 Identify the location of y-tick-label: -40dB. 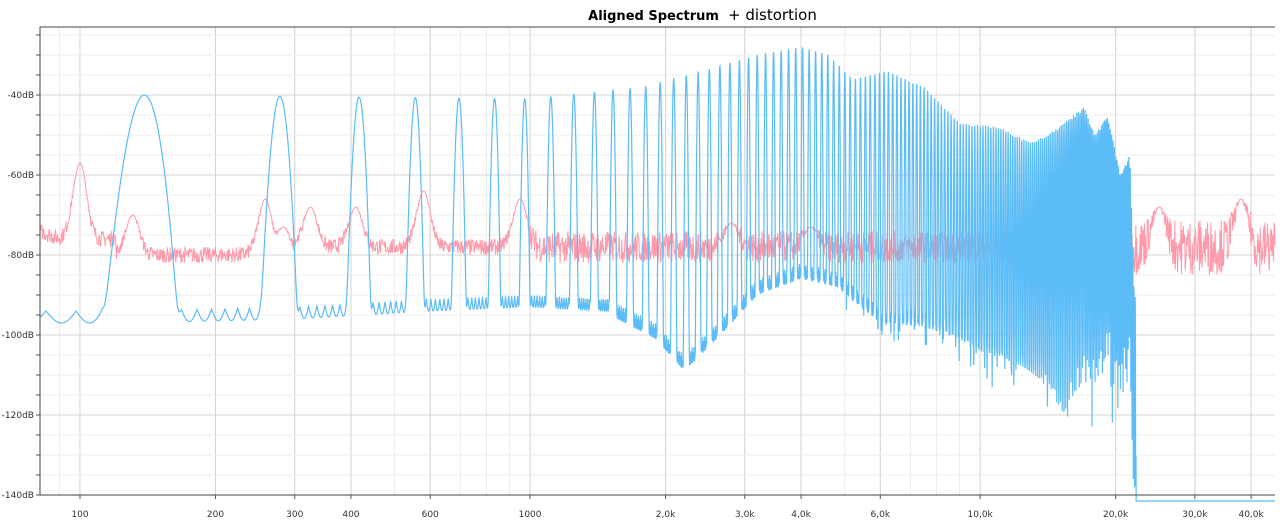
(20, 96).